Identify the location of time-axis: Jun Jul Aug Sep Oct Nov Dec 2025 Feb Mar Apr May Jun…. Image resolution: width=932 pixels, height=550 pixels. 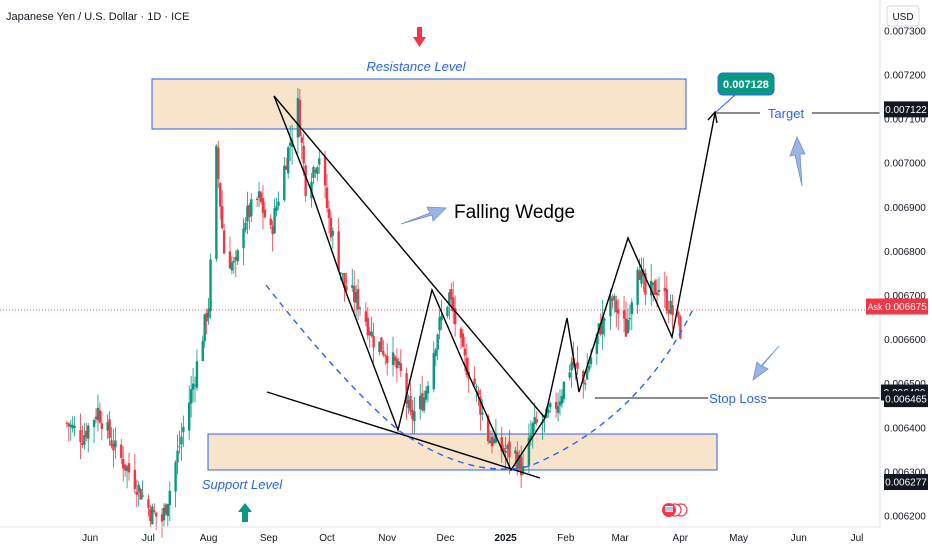
(472, 538).